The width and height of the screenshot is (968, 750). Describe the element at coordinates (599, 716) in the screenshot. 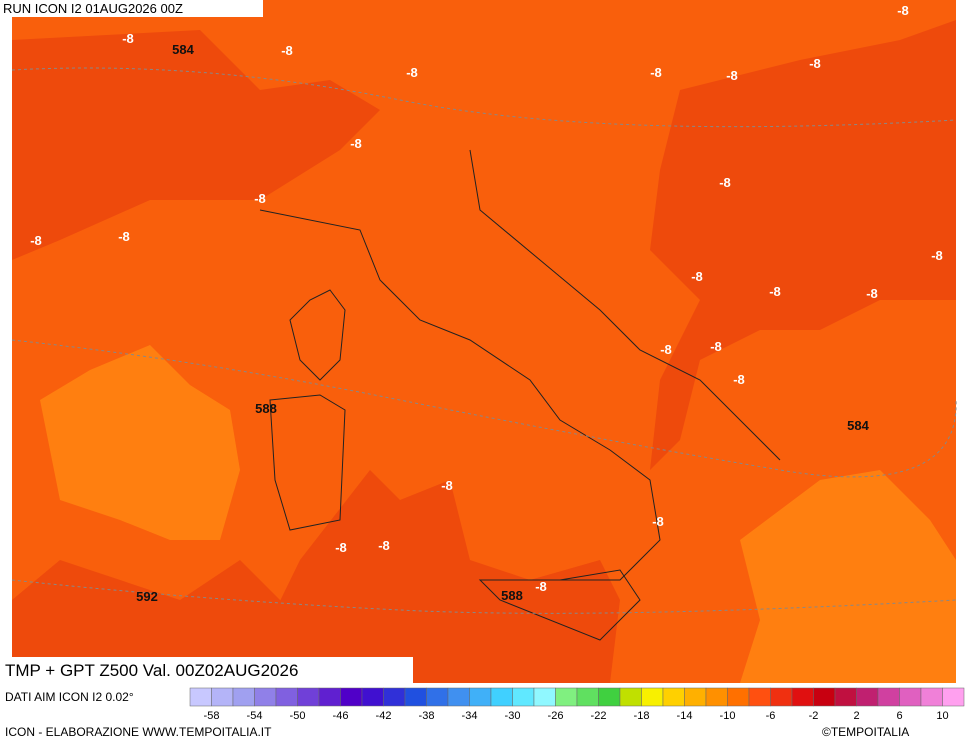

I see `colorbar-tick-label: -22` at that location.